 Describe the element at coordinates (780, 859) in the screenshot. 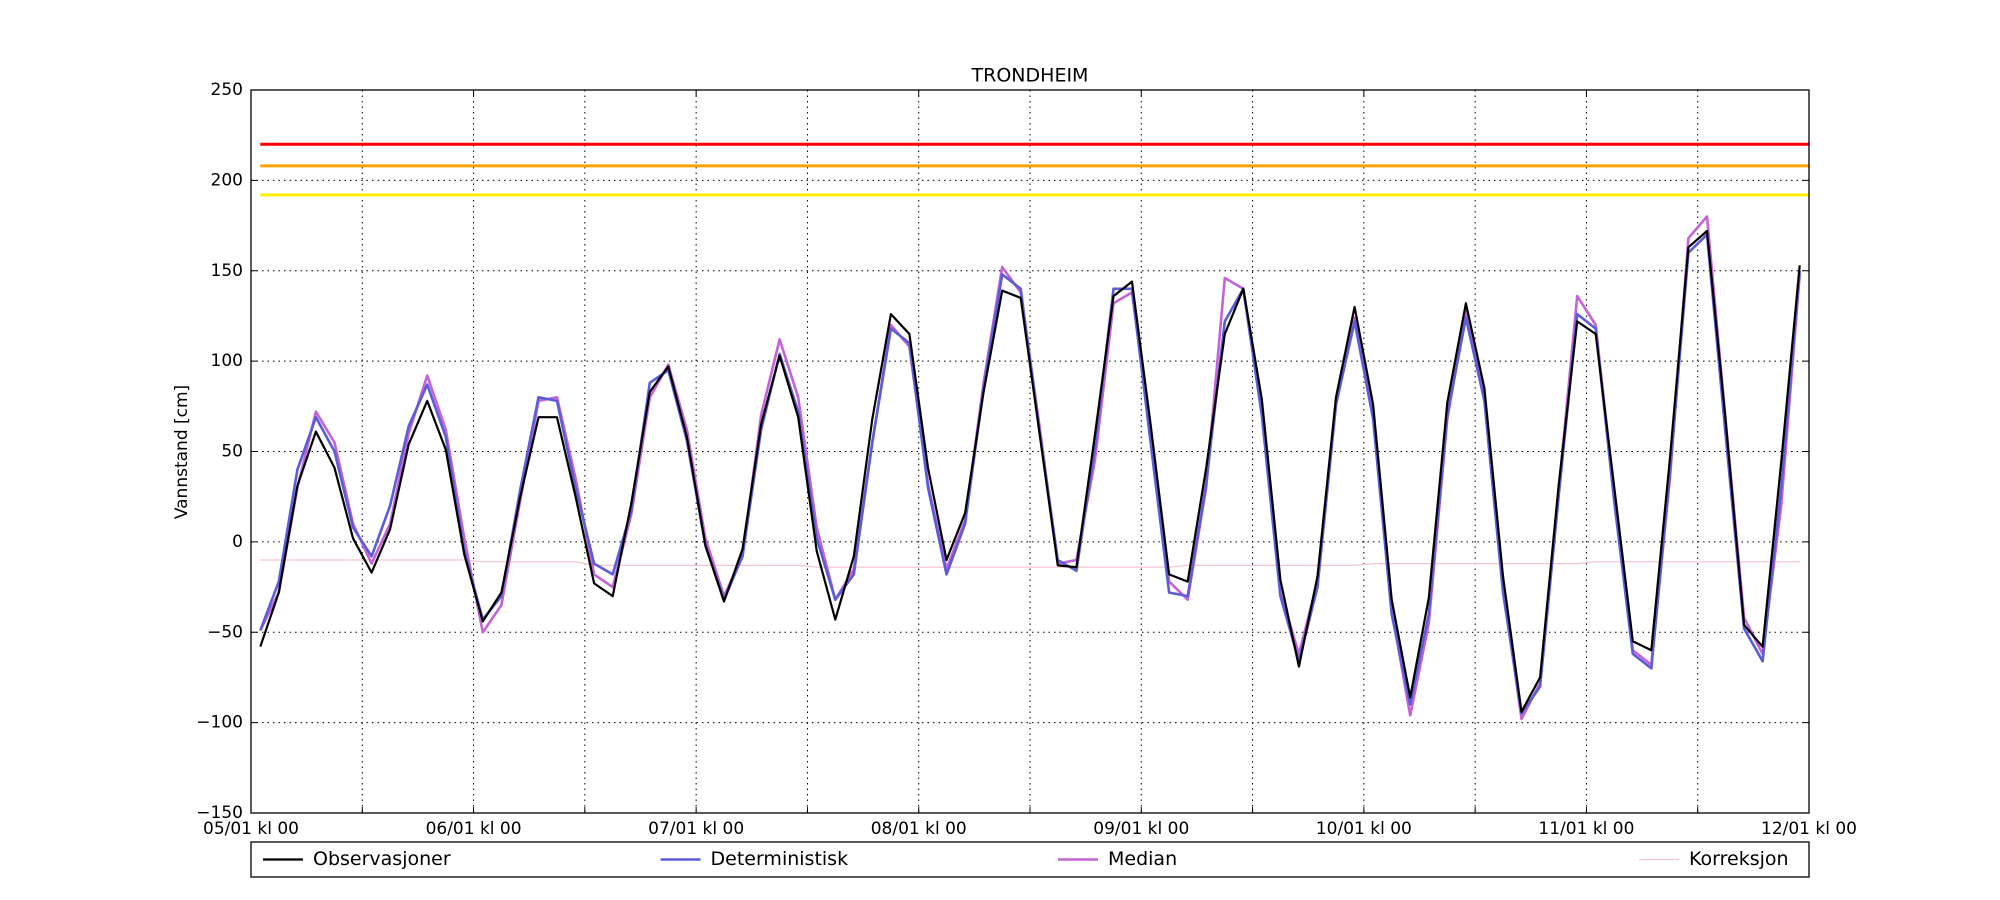

I see `legend-label: Deterministisk` at that location.